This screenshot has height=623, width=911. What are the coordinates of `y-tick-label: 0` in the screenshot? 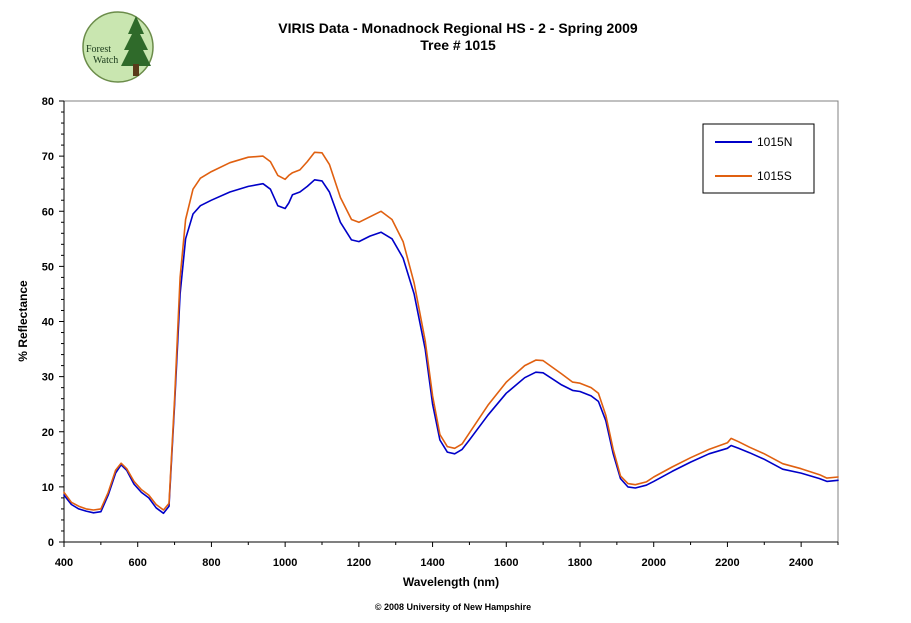 It's located at (51, 543).